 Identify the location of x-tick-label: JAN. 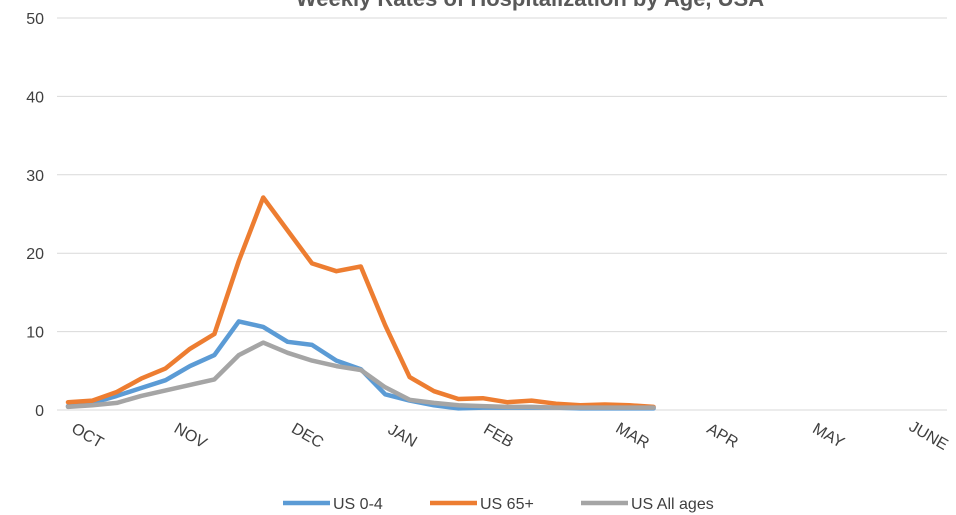
(402, 436).